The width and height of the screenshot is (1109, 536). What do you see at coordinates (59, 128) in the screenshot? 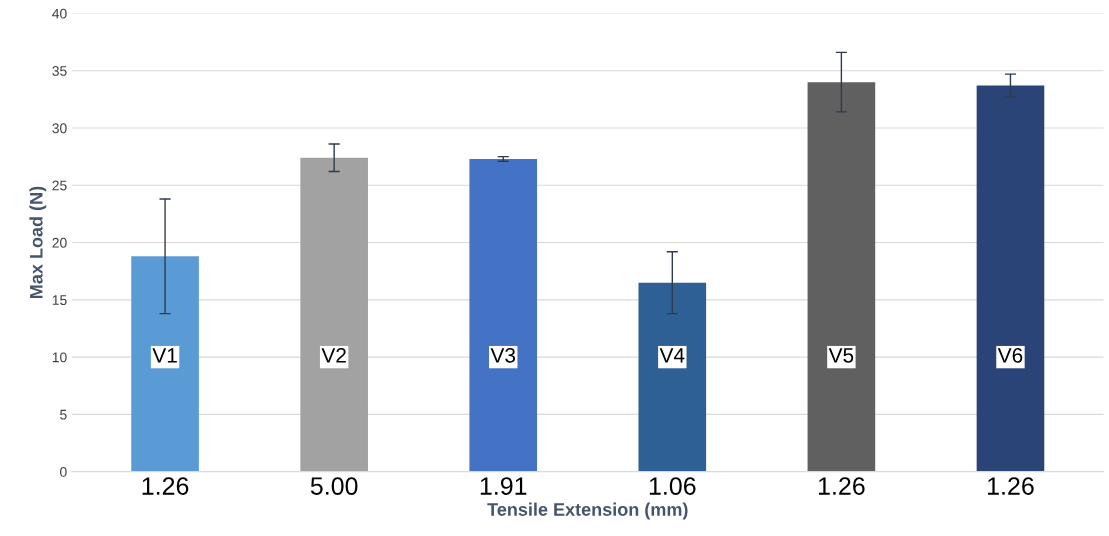
I see `y-tick-label: 30` at bounding box center [59, 128].